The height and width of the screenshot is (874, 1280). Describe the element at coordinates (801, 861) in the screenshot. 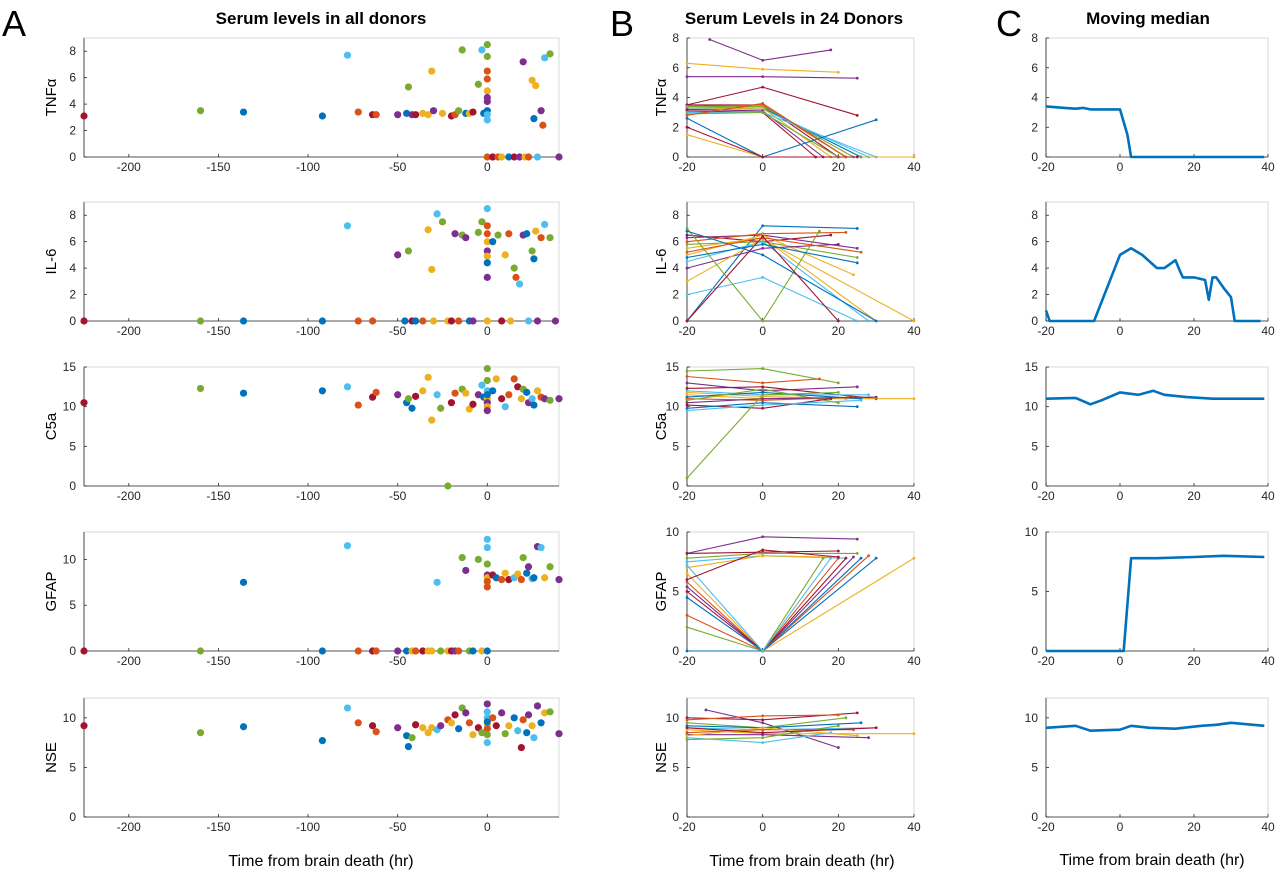

I see `panel-b-xlabel: Time from brain death (hr)` at that location.